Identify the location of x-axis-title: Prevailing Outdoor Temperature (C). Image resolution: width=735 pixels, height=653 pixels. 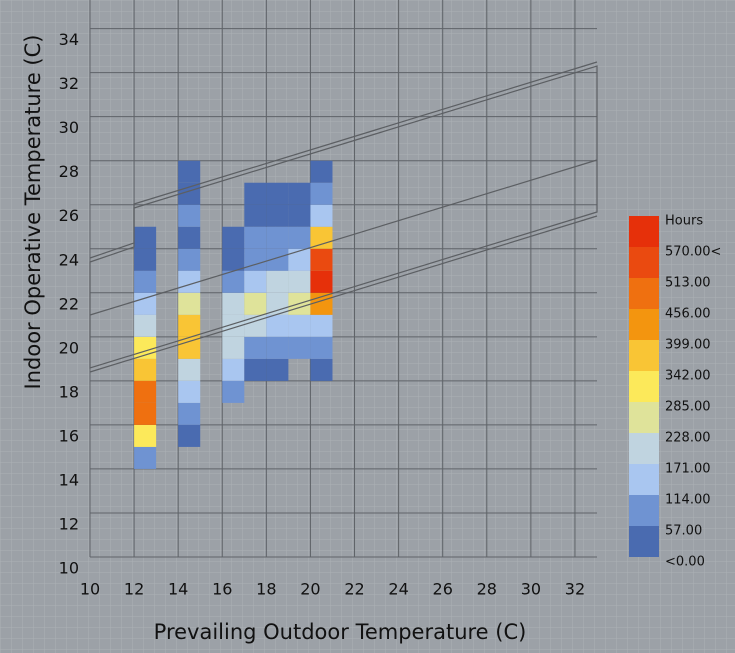
(340, 632).